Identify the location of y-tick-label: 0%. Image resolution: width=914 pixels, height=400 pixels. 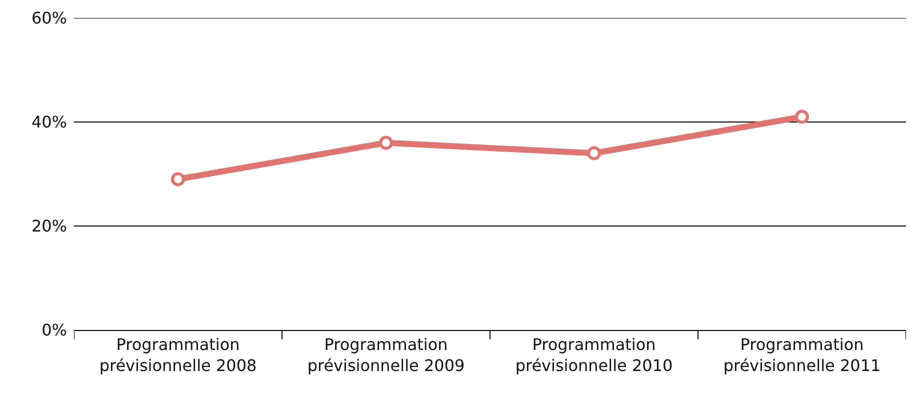
(54, 330).